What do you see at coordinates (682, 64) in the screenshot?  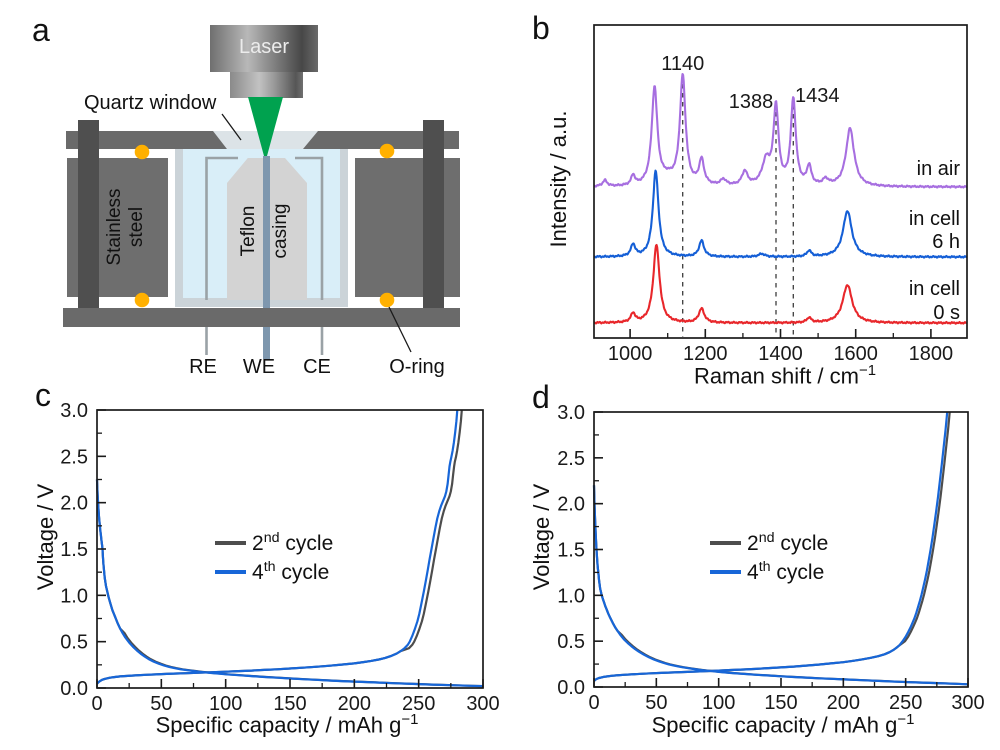 I see `peak-annotation-1140: 1140` at bounding box center [682, 64].